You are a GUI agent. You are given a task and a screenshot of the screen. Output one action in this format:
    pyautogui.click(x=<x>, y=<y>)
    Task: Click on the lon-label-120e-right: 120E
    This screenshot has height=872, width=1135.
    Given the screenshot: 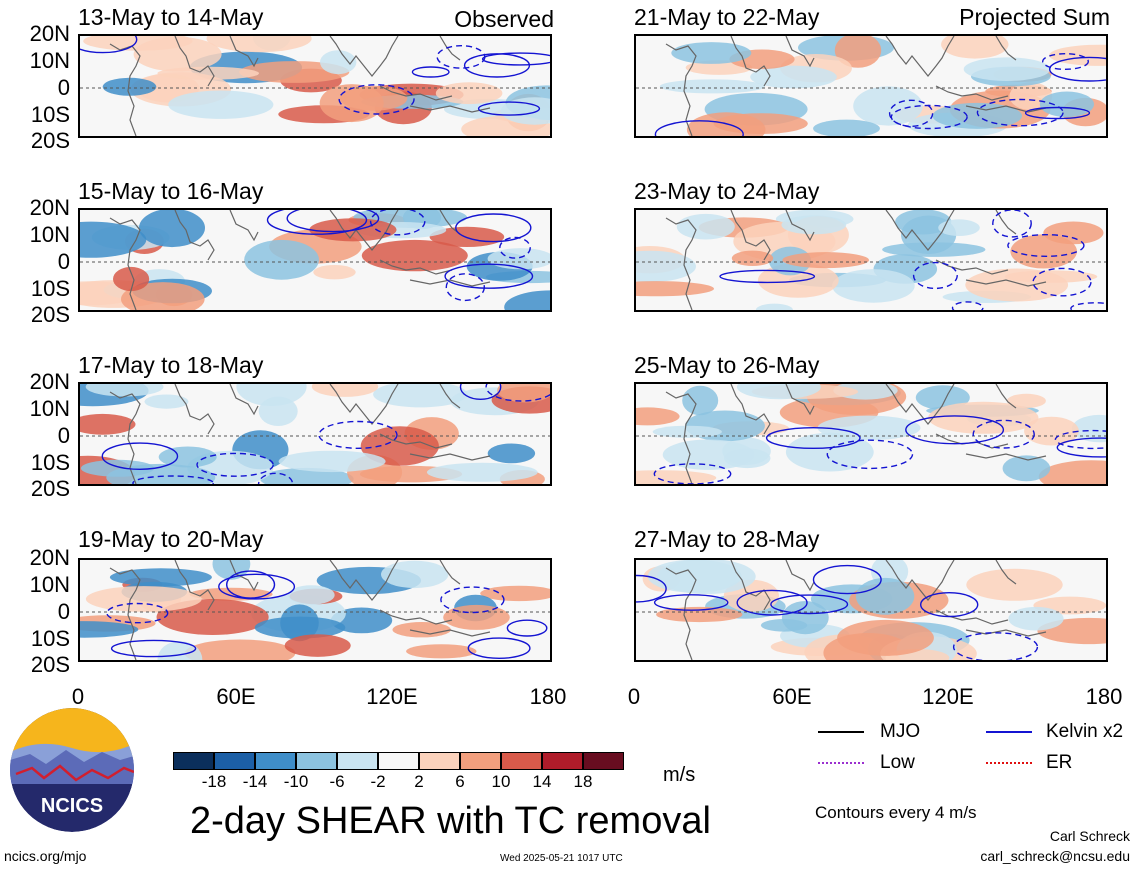 What is the action you would take?
    pyautogui.click(x=948, y=696)
    